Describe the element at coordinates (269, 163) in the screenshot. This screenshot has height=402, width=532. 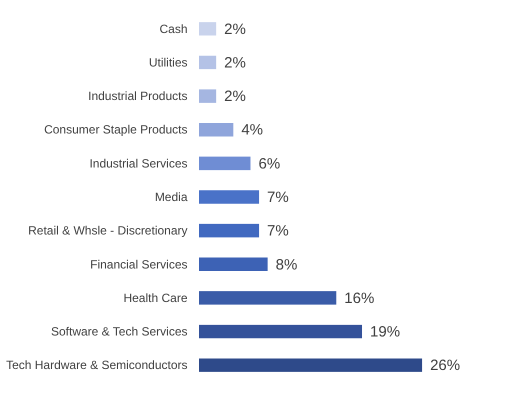
I see `data-label: 6%` at that location.